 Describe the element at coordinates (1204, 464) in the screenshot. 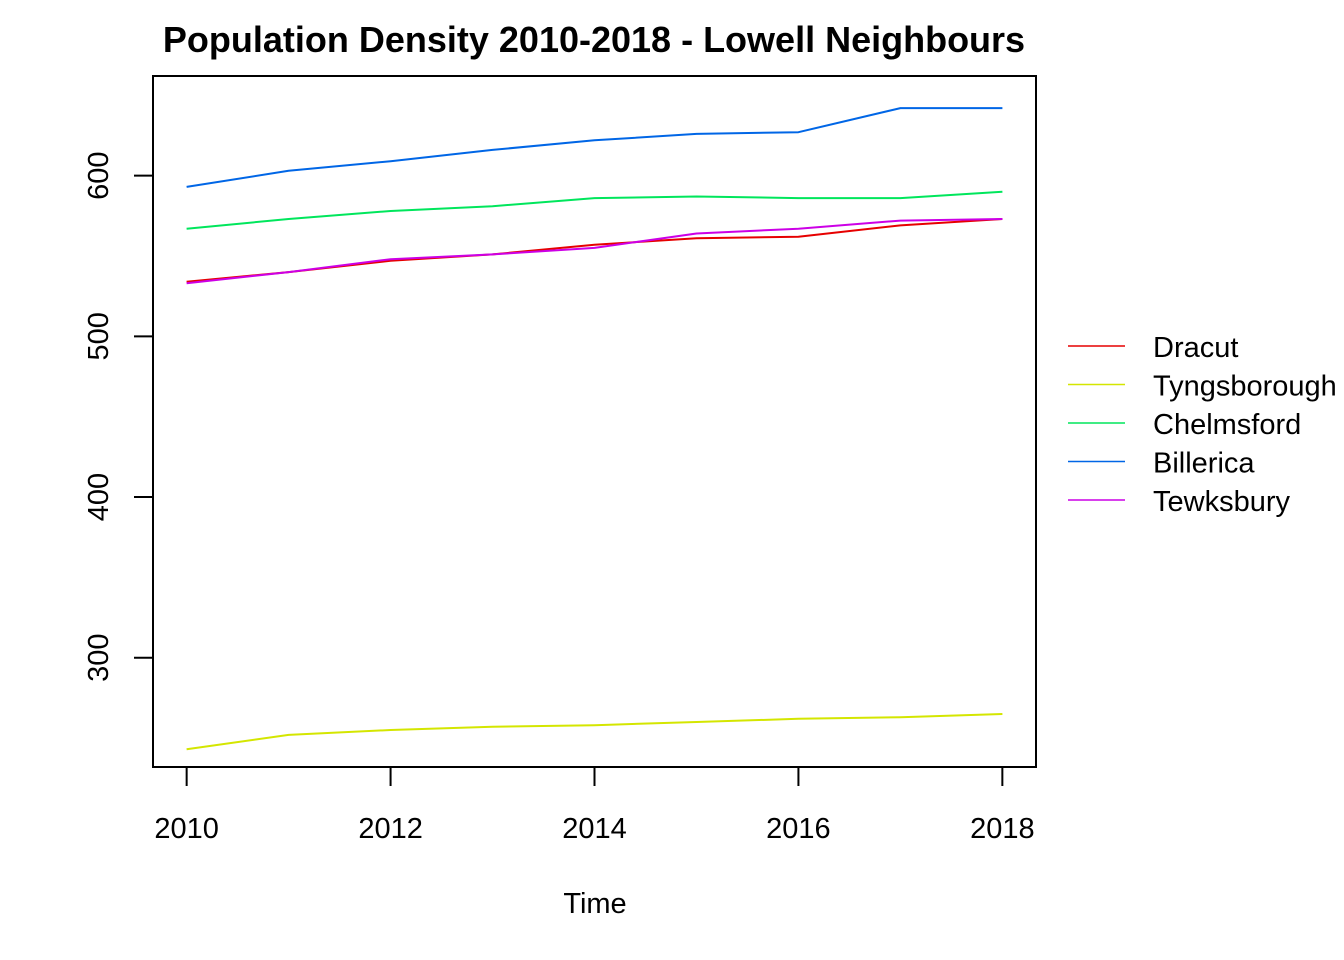

I see `legend-label-billerica: Billerica` at that location.